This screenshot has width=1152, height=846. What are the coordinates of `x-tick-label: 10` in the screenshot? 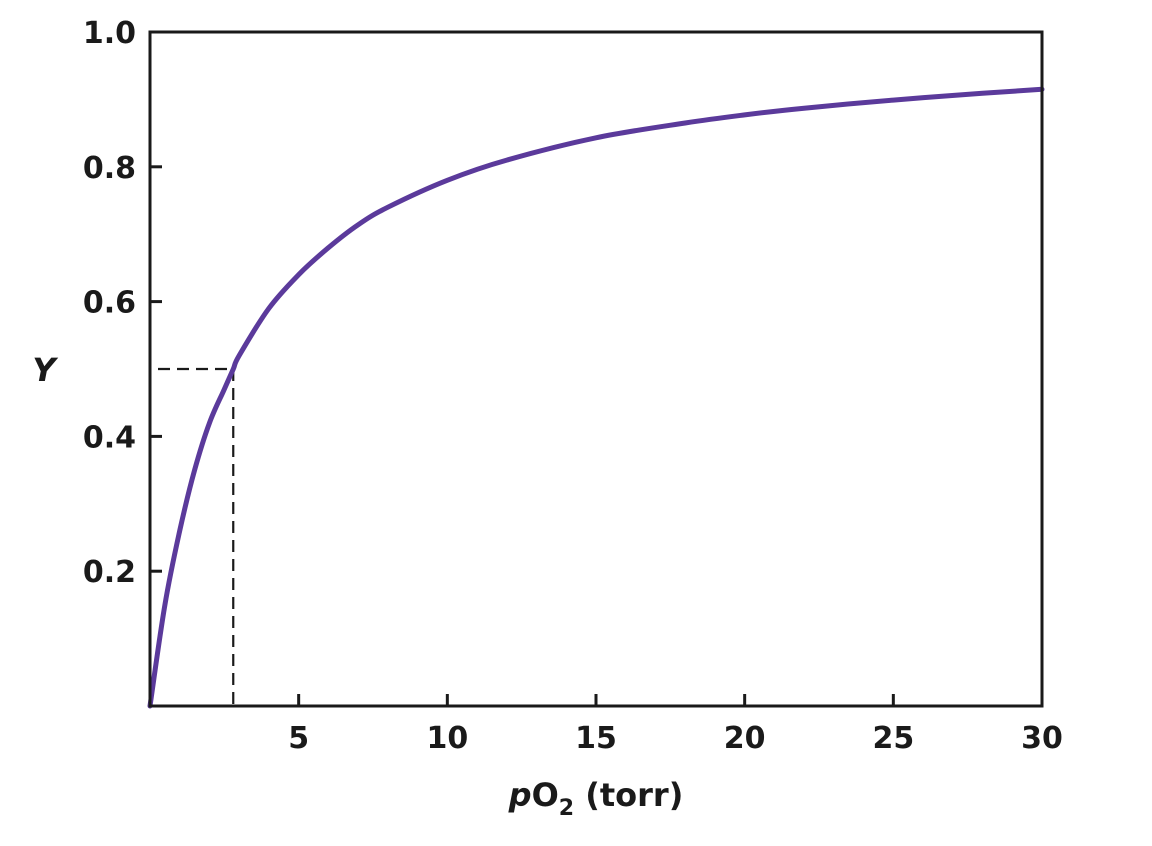 It's located at (447, 738).